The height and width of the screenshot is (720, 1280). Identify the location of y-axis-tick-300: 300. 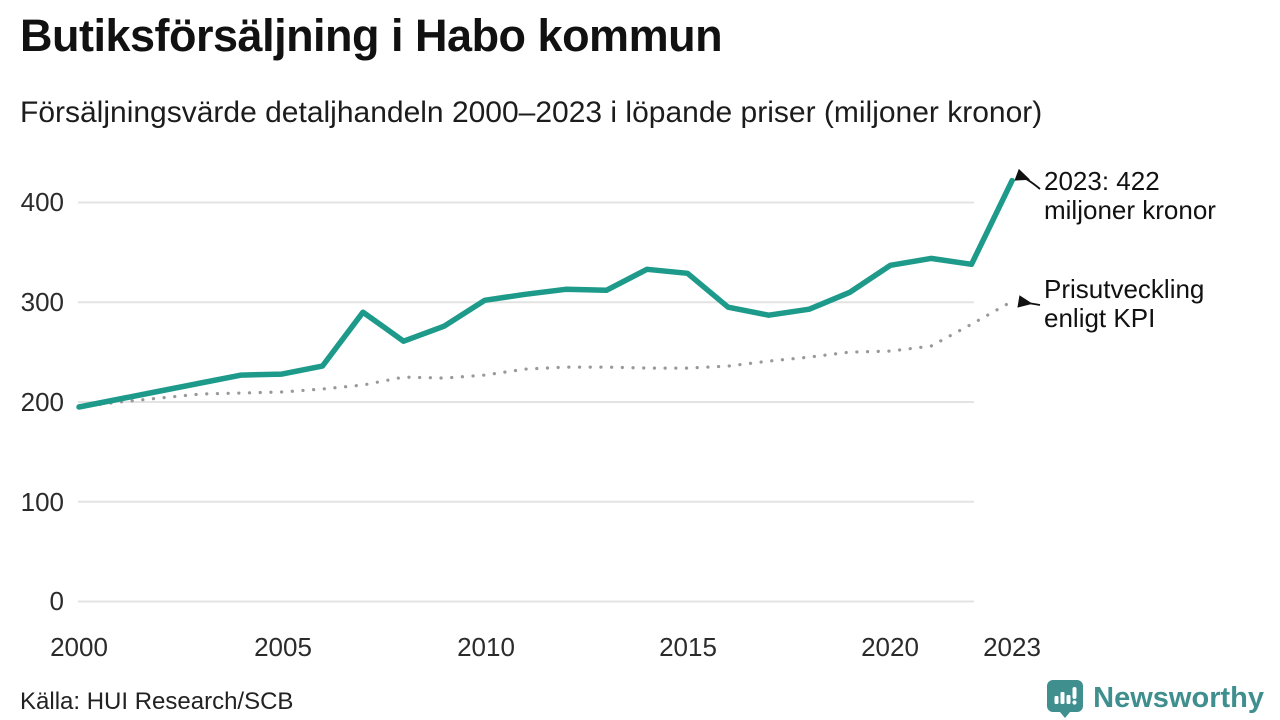
(42, 302).